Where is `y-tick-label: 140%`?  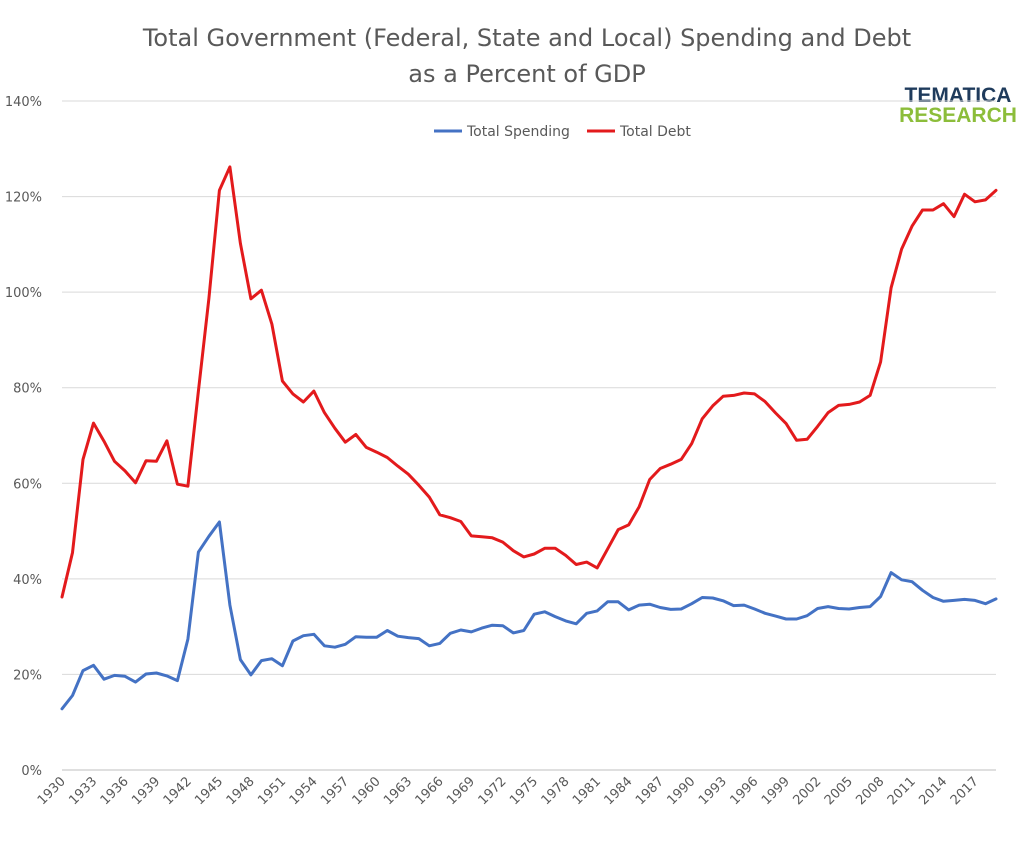 y-tick-label: 140% is located at coordinates (23, 102).